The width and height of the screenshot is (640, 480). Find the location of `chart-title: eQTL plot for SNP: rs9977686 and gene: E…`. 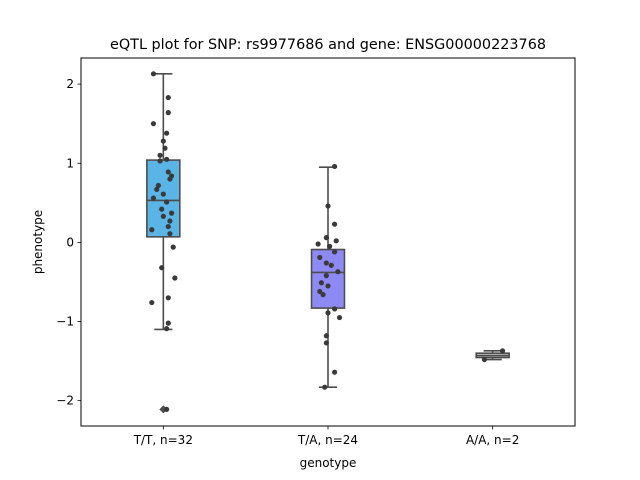

chart-title: eQTL plot for SNP: rs9977686 and gene: E… is located at coordinates (328, 45).